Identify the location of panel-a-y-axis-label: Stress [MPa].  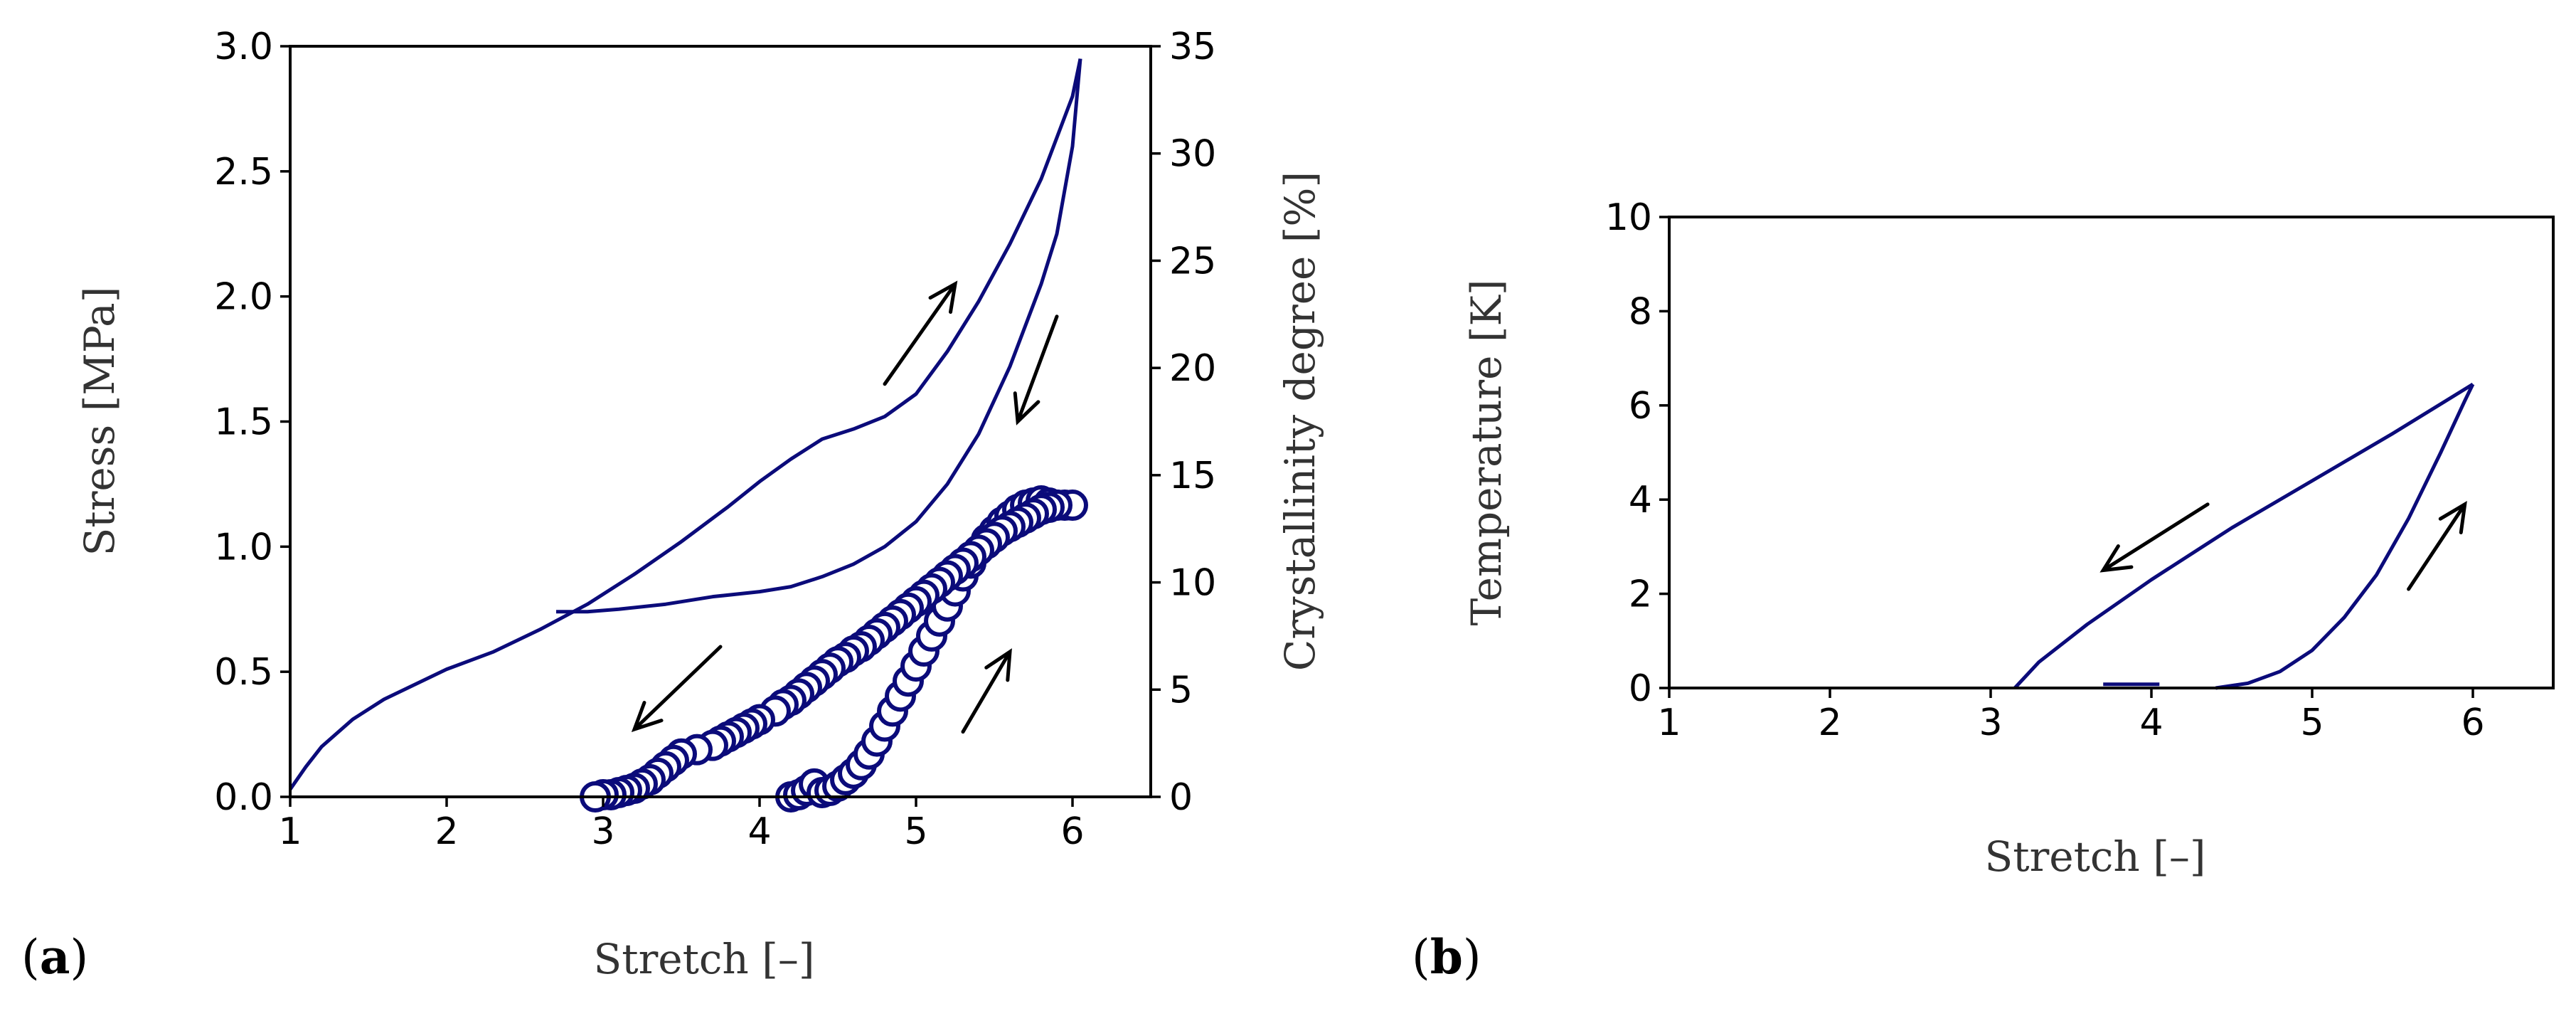
(99, 421).